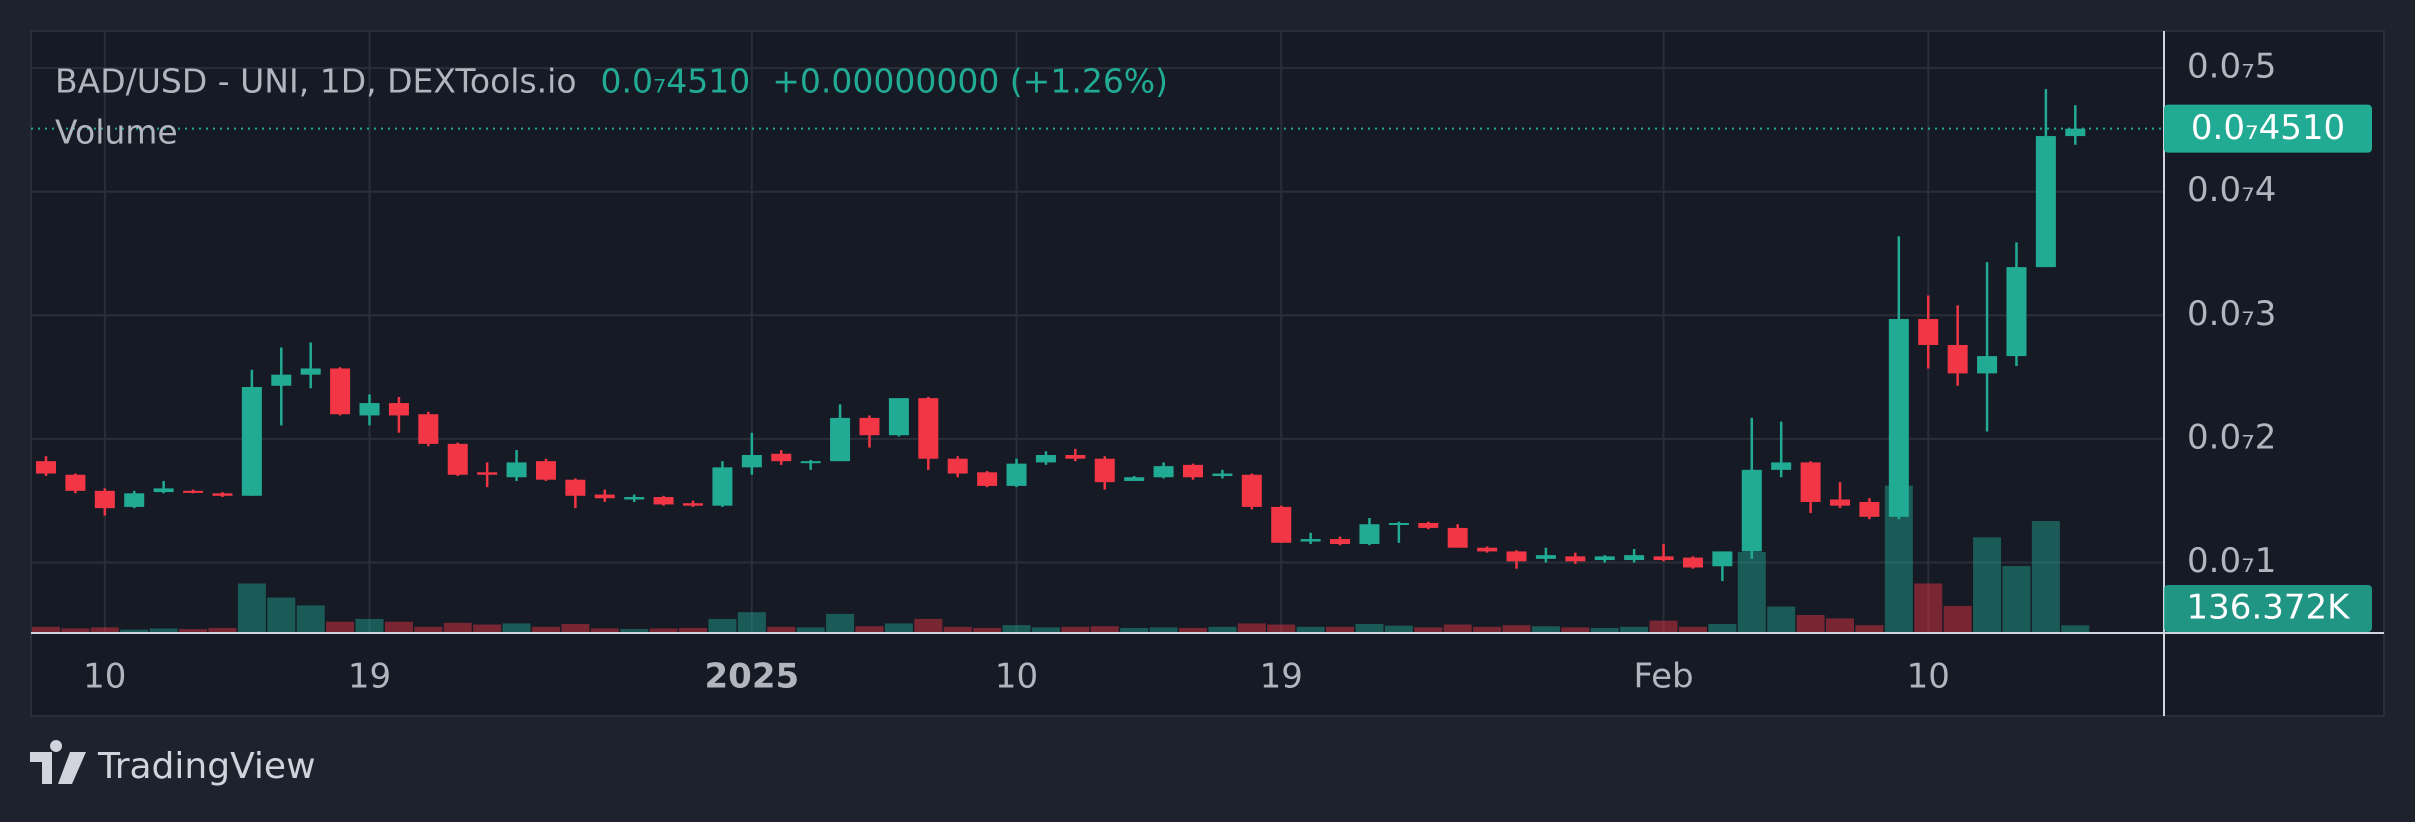  What do you see at coordinates (676, 81) in the screenshot?
I see `header-price: 0.0₇4510` at bounding box center [676, 81].